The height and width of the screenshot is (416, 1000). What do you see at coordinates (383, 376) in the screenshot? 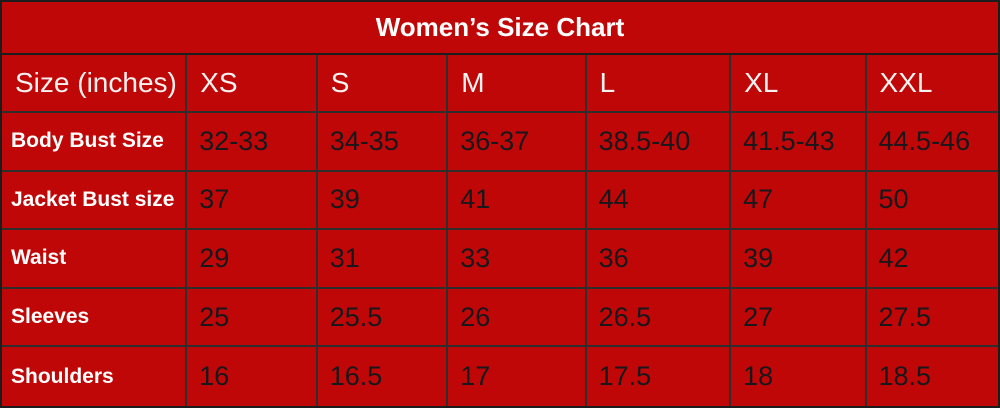
I see `table-cell: 16.5` at bounding box center [383, 376].